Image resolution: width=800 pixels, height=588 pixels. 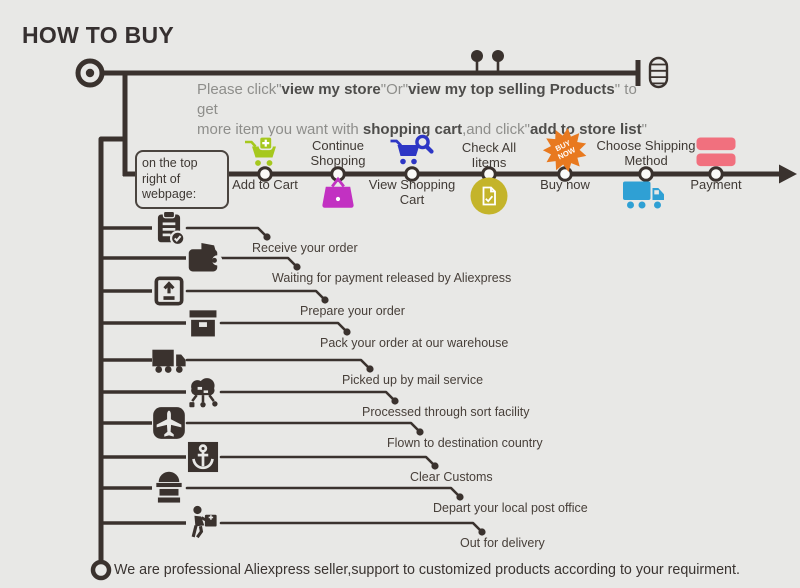 I want to click on end-node, so click(x=101, y=570).